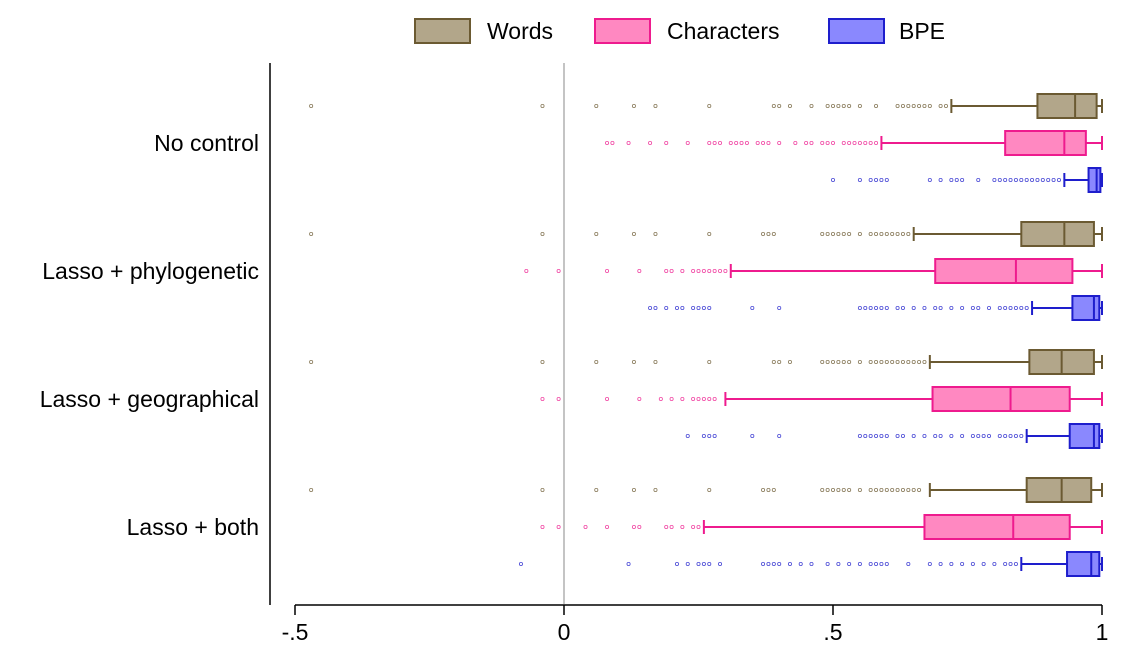 The image size is (1126, 655). Describe the element at coordinates (695, 624) in the screenshot. I see `x-axis: -.5 0 .5 1` at that location.